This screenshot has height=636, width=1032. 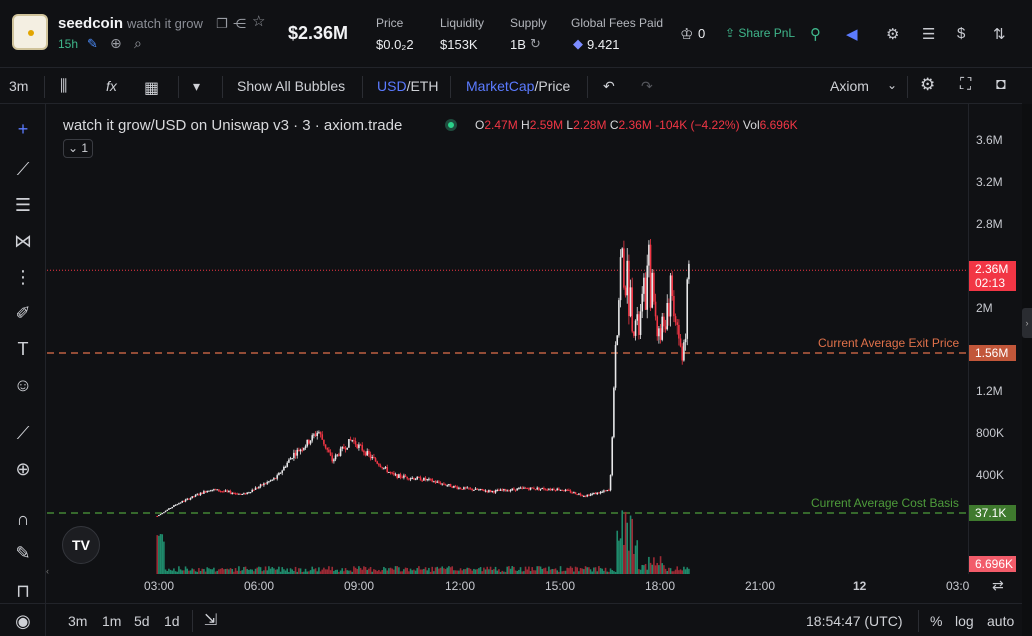 I want to click on text-icon: T, so click(x=23, y=349).